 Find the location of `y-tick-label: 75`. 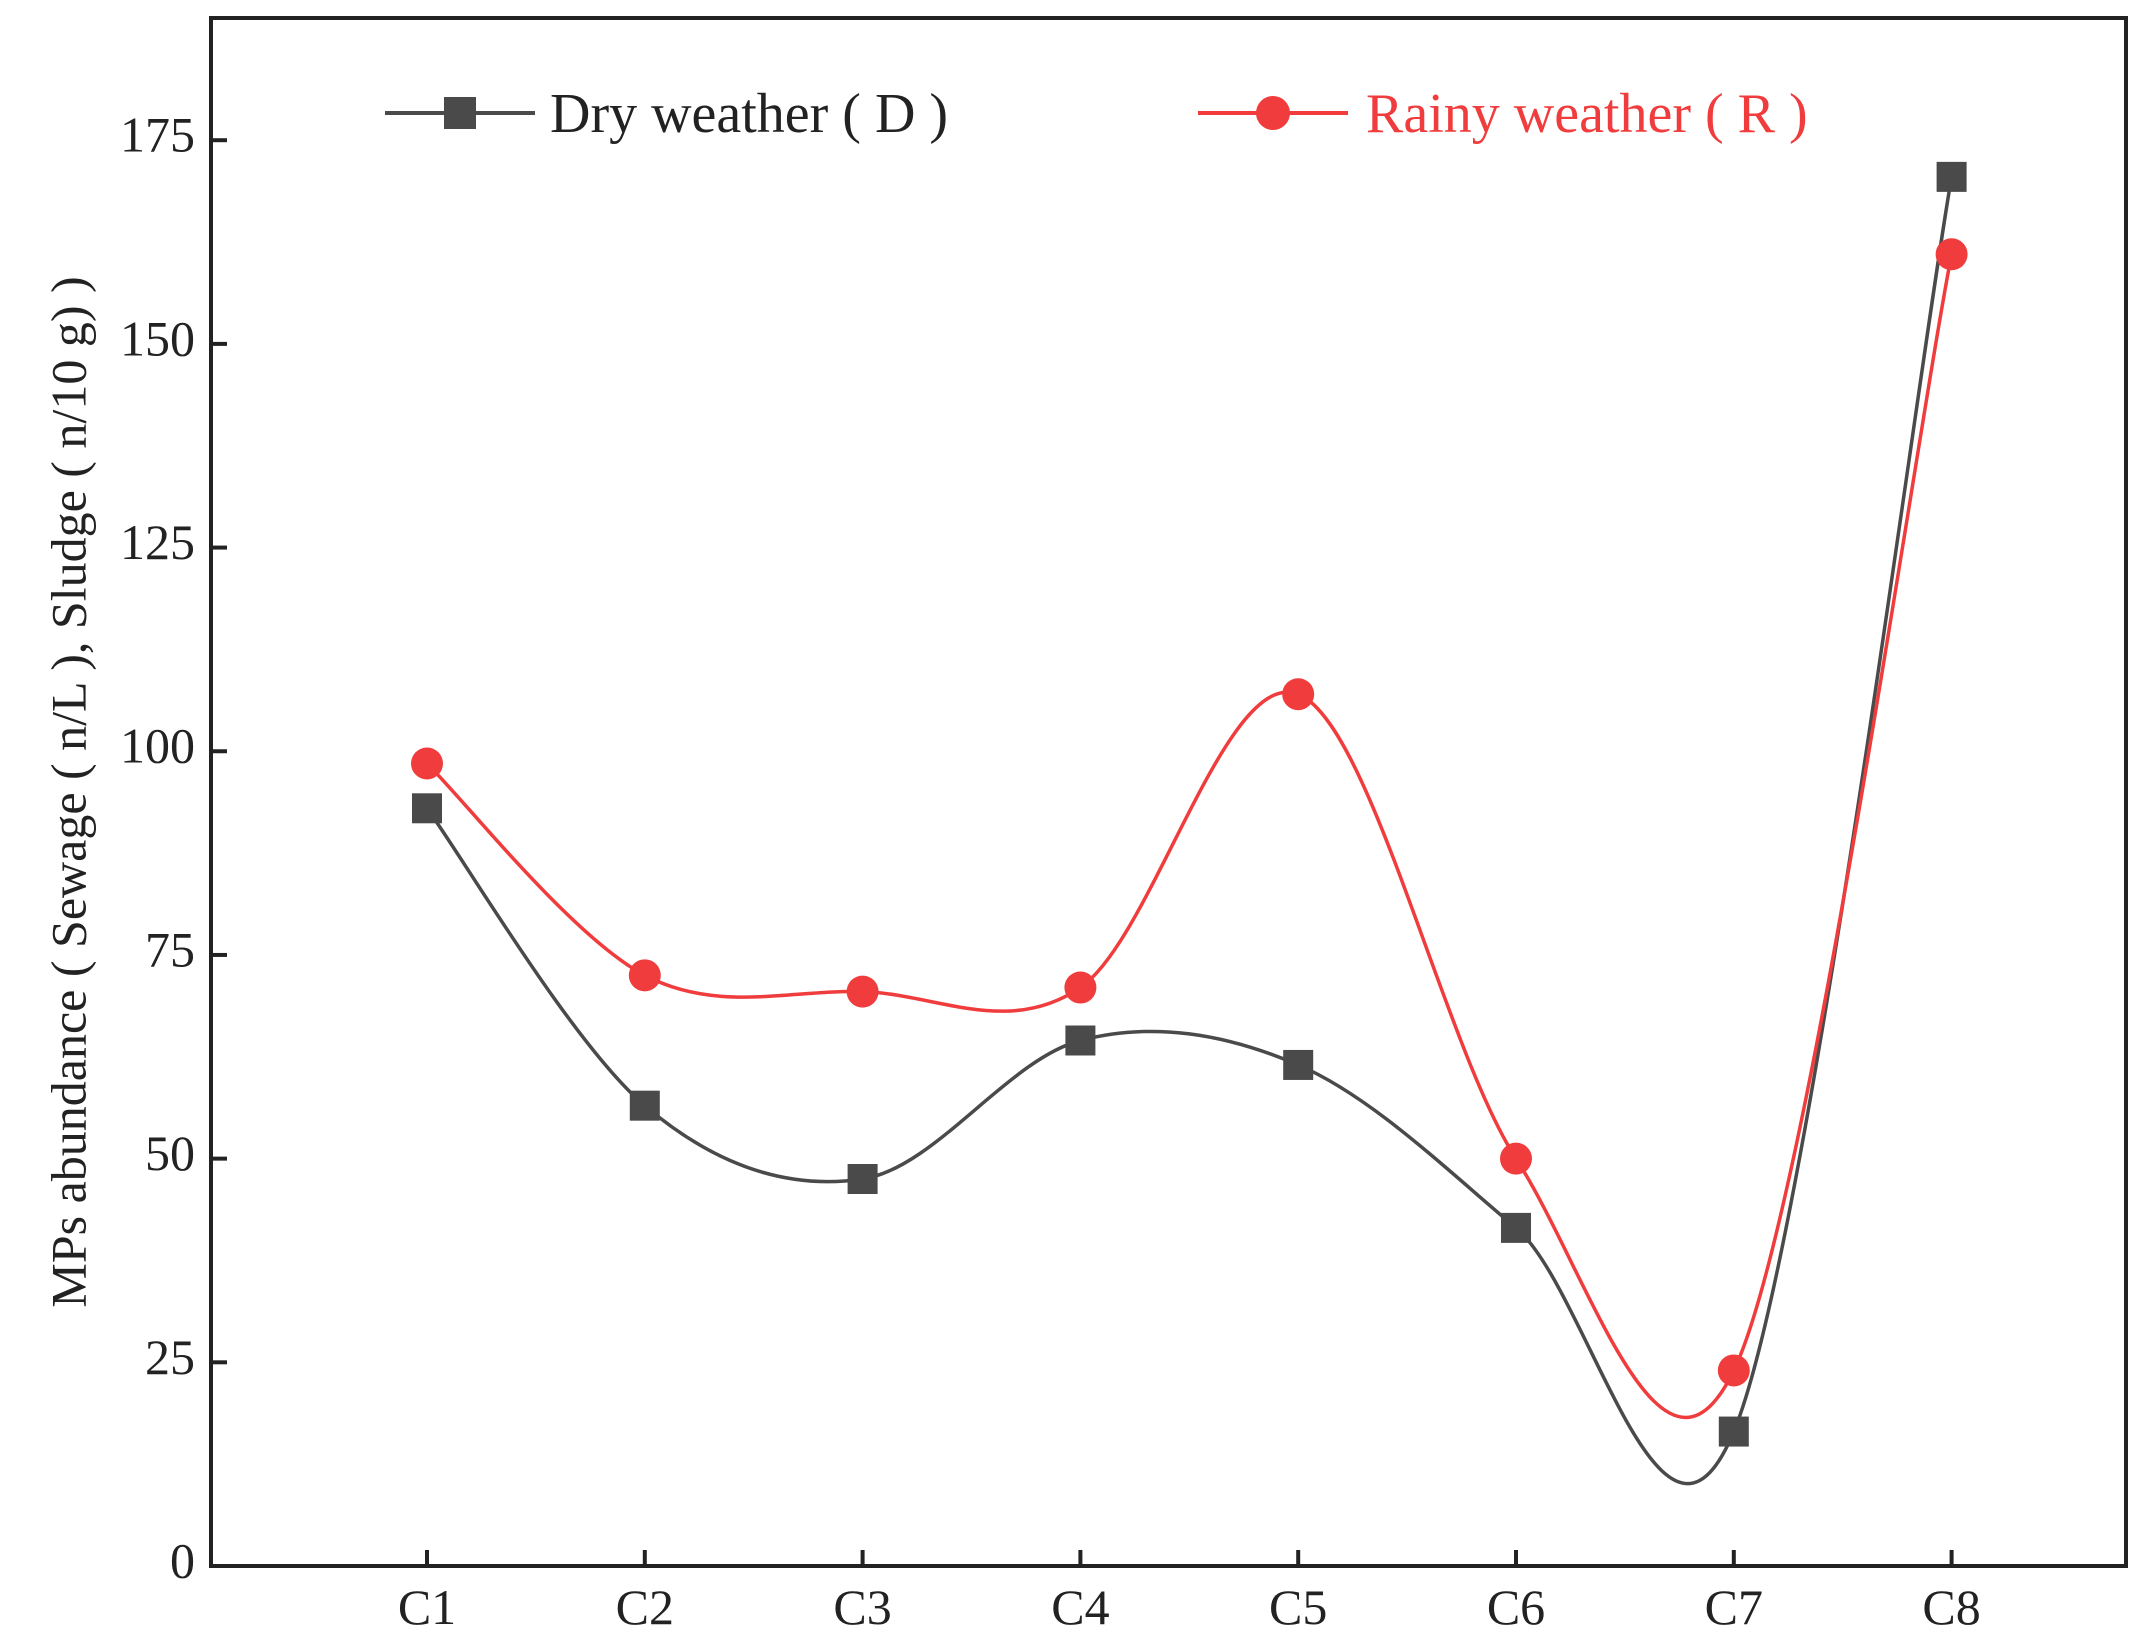

y-tick-label: 75 is located at coordinates (170, 949).